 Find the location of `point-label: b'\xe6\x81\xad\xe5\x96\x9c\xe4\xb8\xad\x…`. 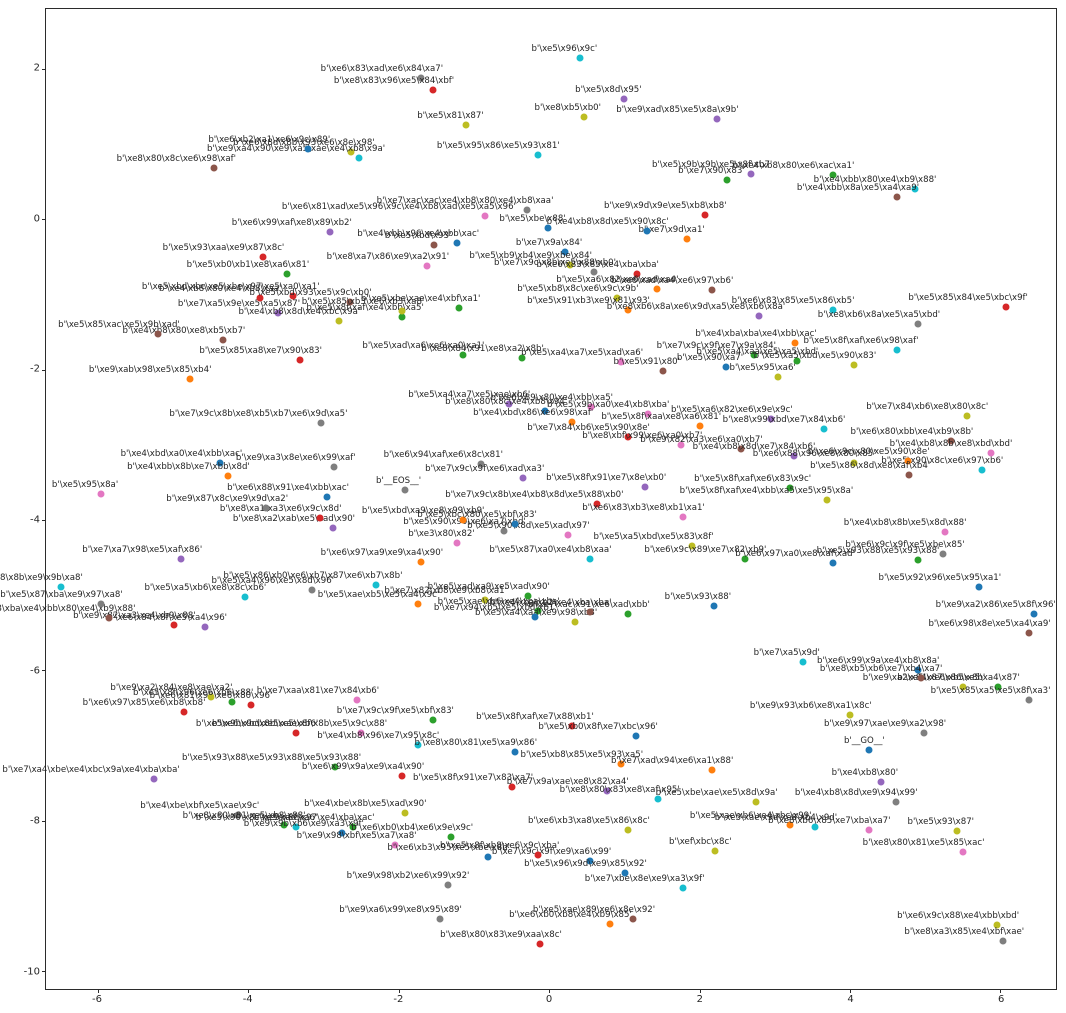

point-label: b'\xe6\x81\xad\xe5\x96\x9c\xe4\xb8\xad\x… is located at coordinates (398, 206).